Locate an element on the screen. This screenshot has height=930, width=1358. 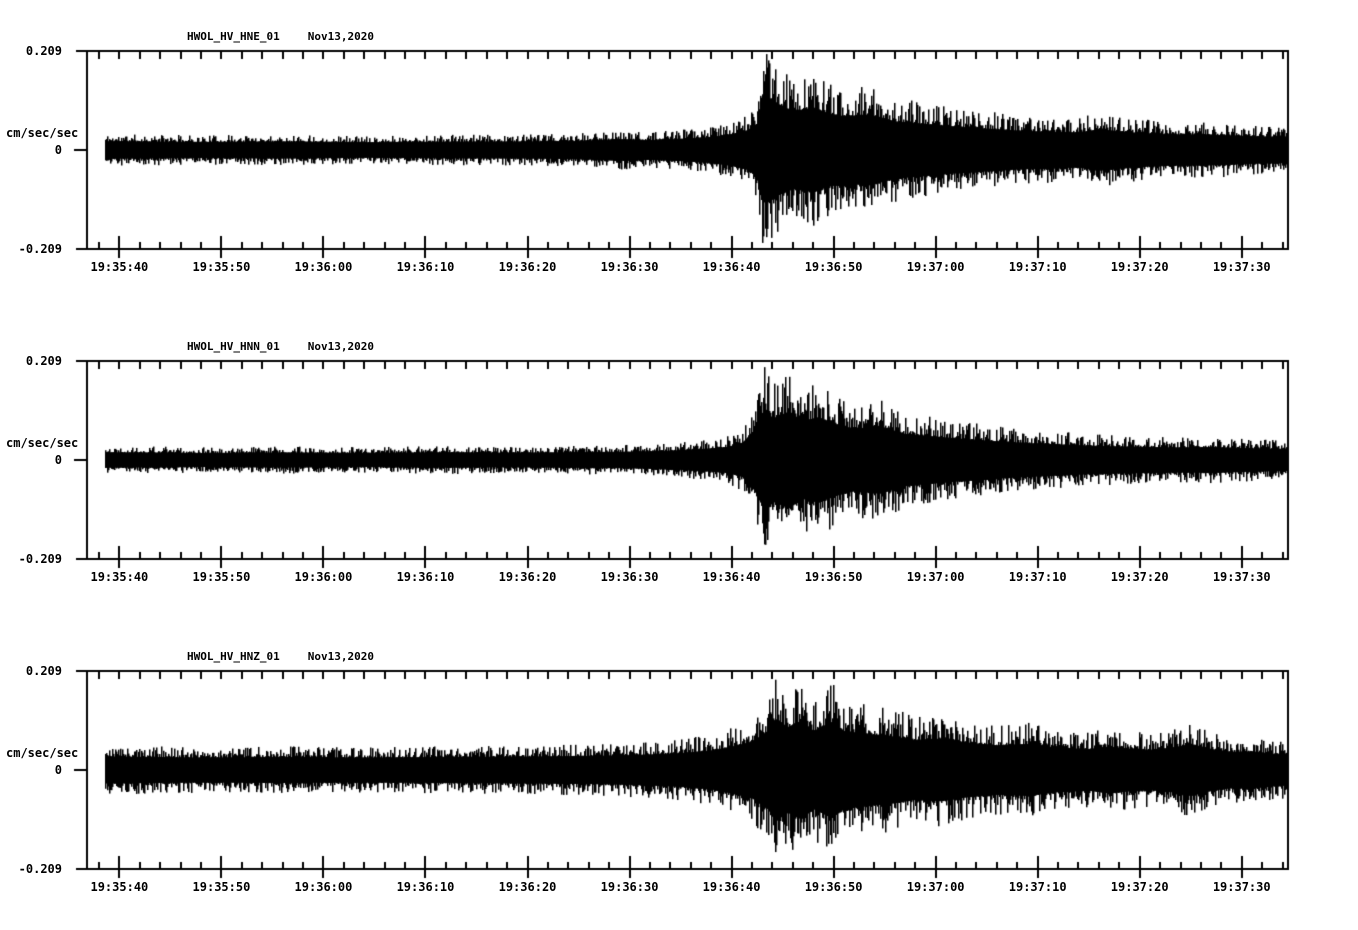
panel-title: HWOL_HV_HNZ_01 Nov13,2020 is located at coordinates (280, 656).